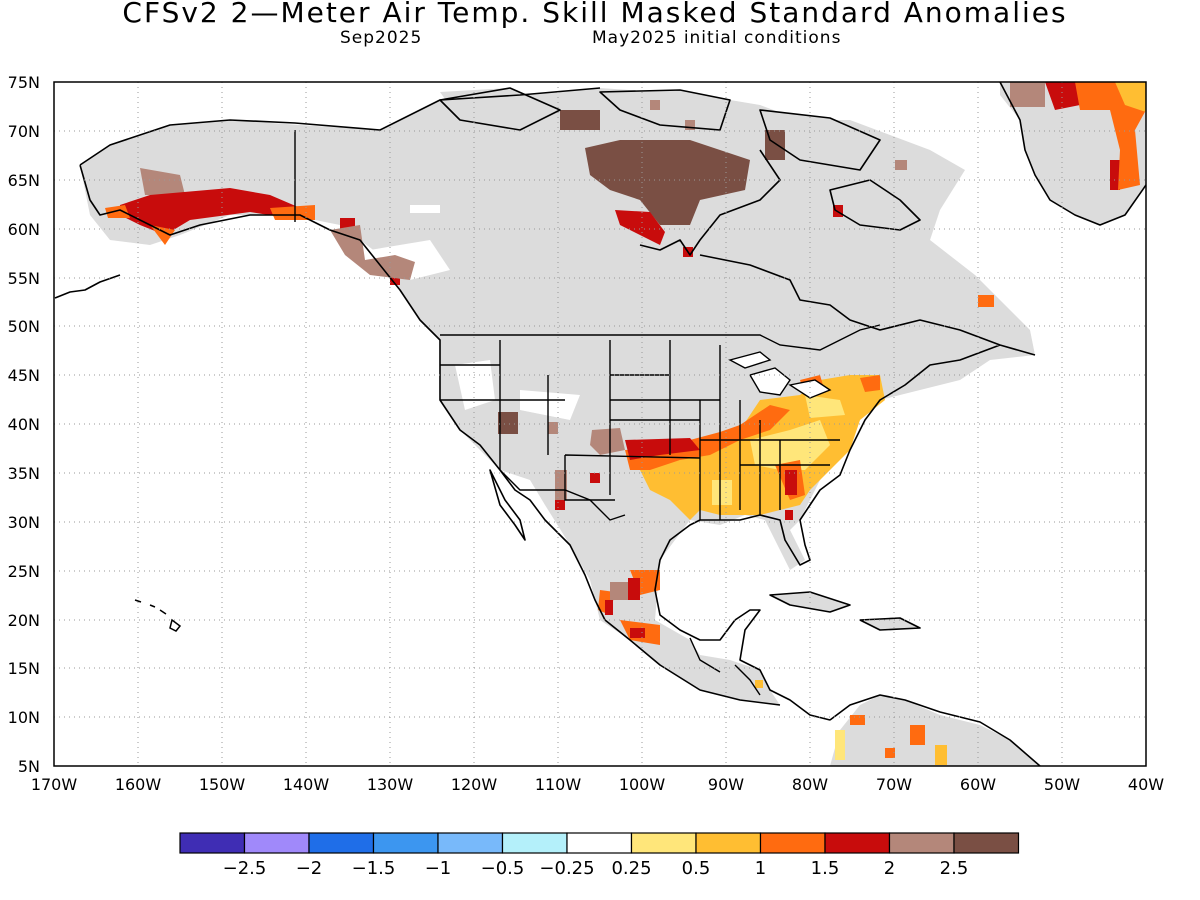 This screenshot has width=1200, height=900. I want to click on colorbar-label: 0.5, so click(696, 868).